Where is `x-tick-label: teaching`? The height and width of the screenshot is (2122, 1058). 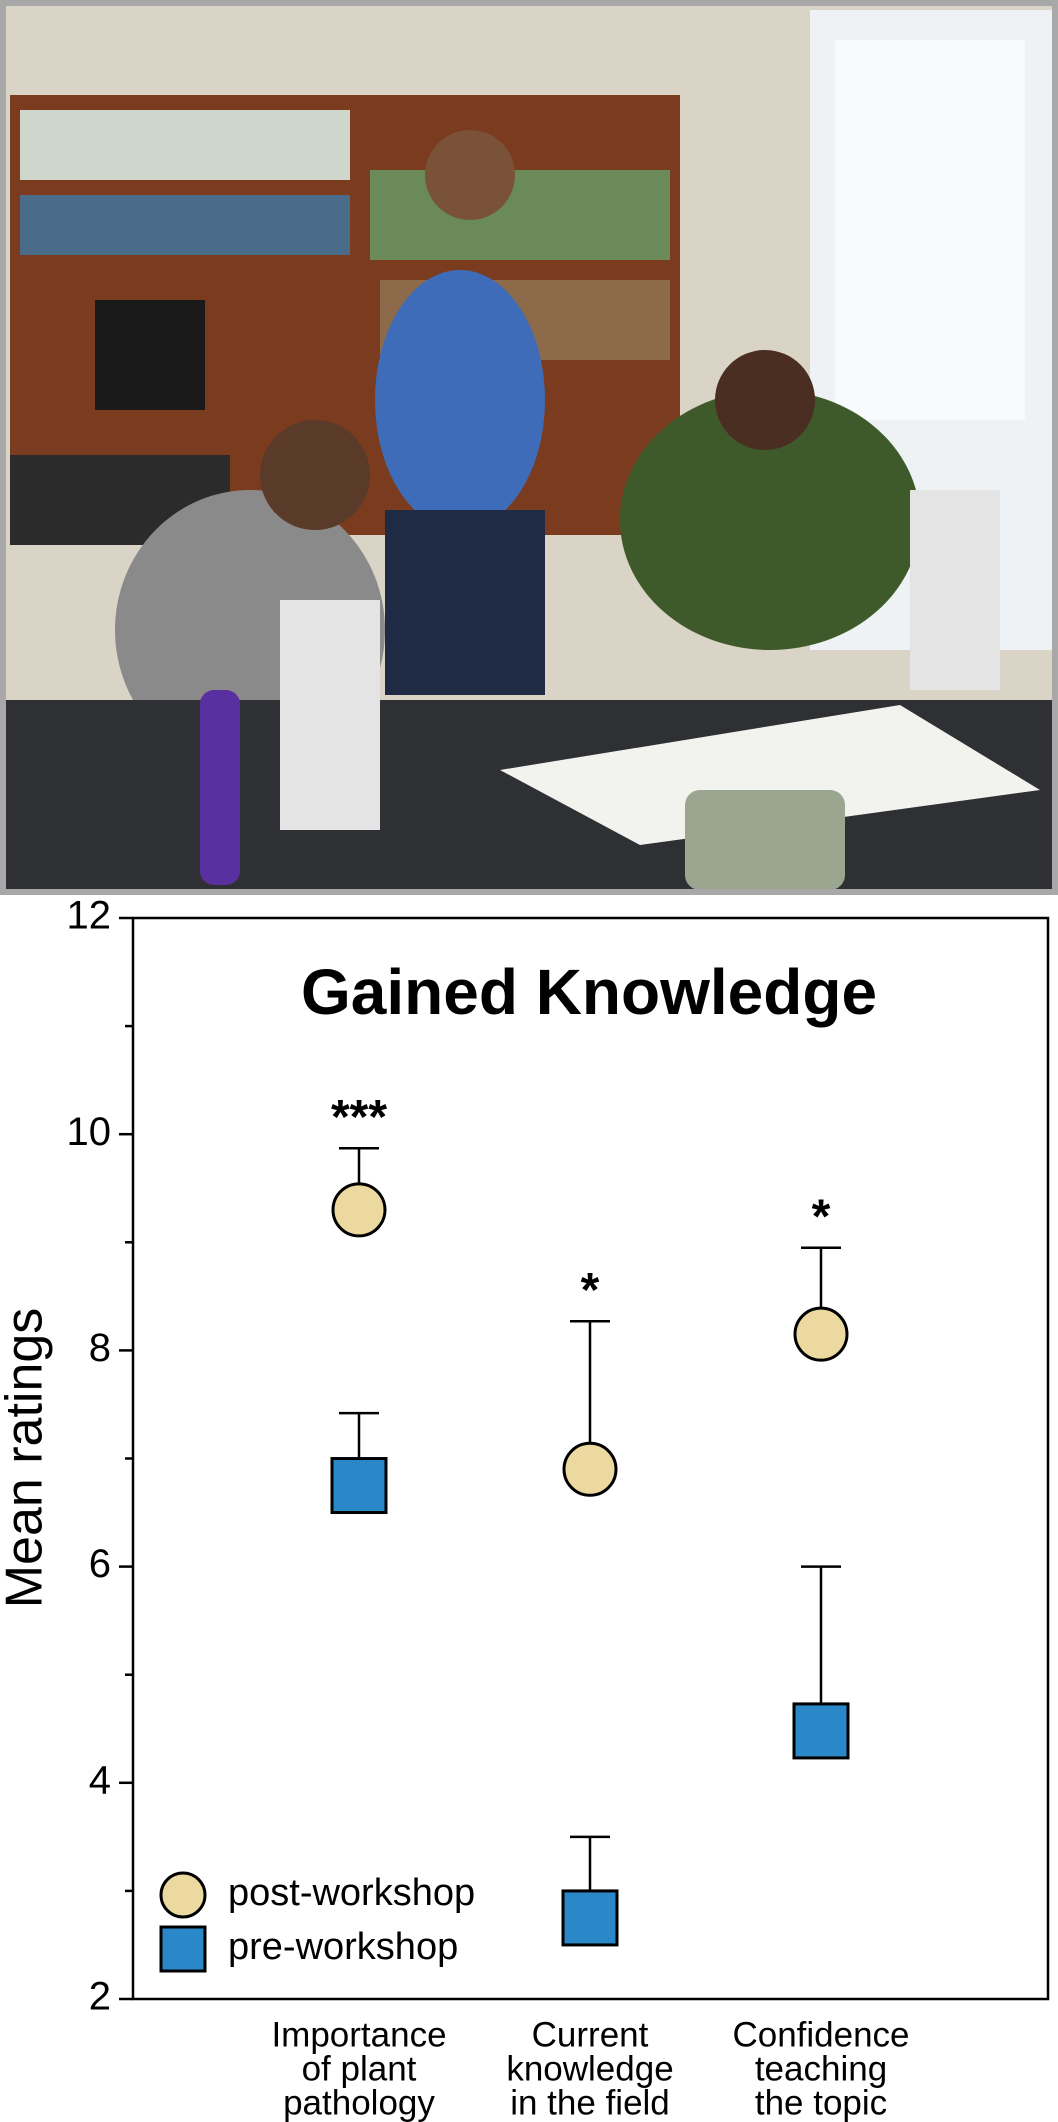 x-tick-label: teaching is located at coordinates (821, 2068).